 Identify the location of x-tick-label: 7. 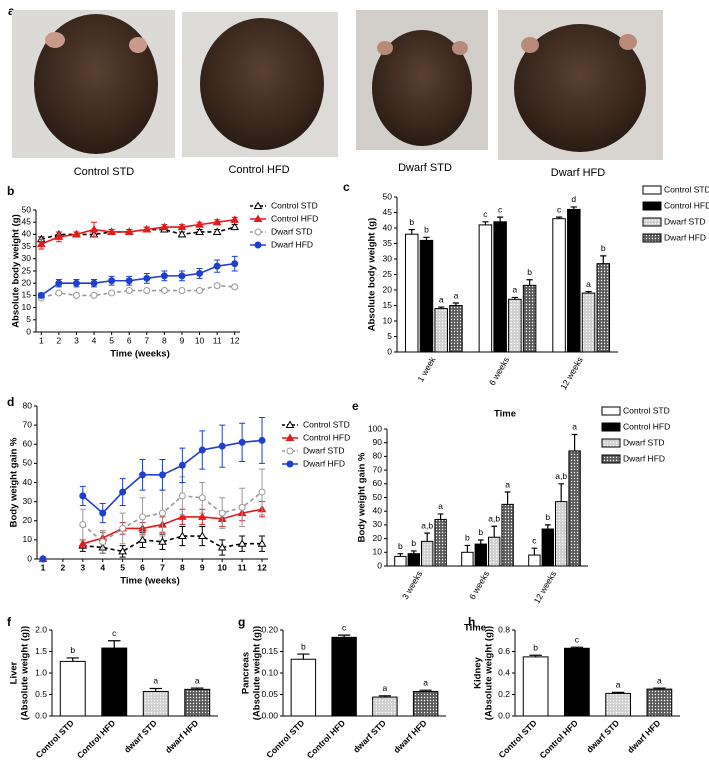
(162, 567).